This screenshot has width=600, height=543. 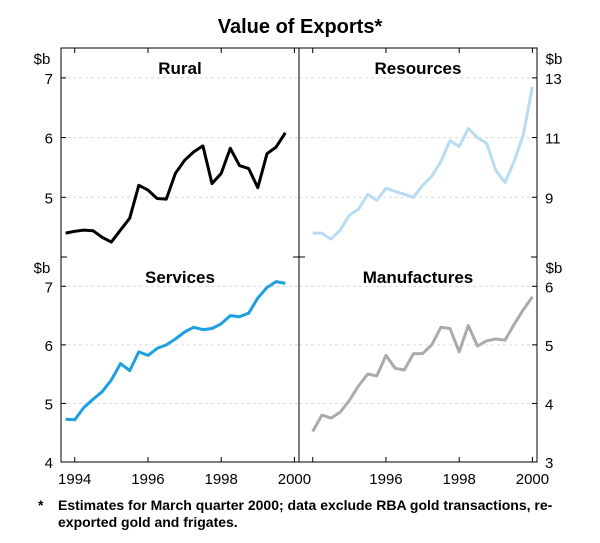 What do you see at coordinates (418, 277) in the screenshot?
I see `panel-title-manufactures: Manufactures` at bounding box center [418, 277].